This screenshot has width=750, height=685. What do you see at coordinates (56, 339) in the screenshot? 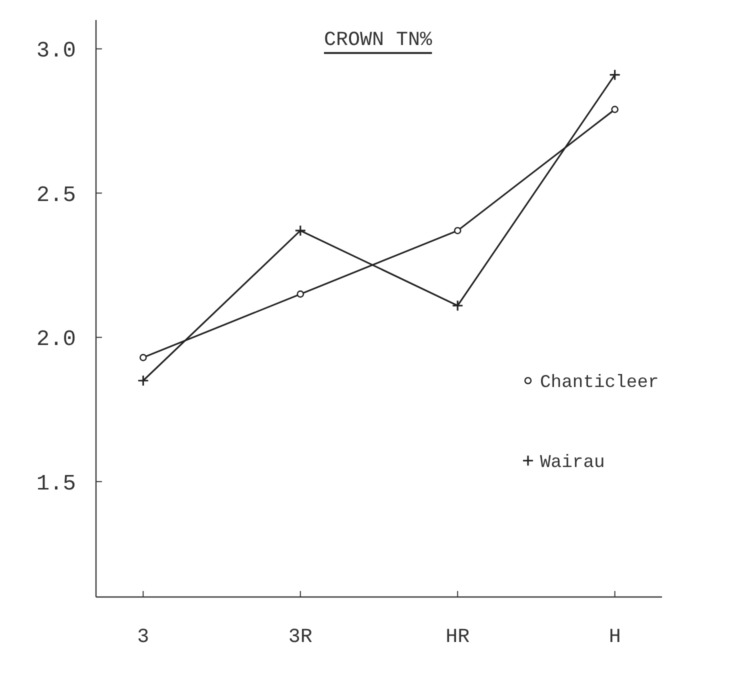
I see `y-tick-label: 2.0` at bounding box center [56, 339].